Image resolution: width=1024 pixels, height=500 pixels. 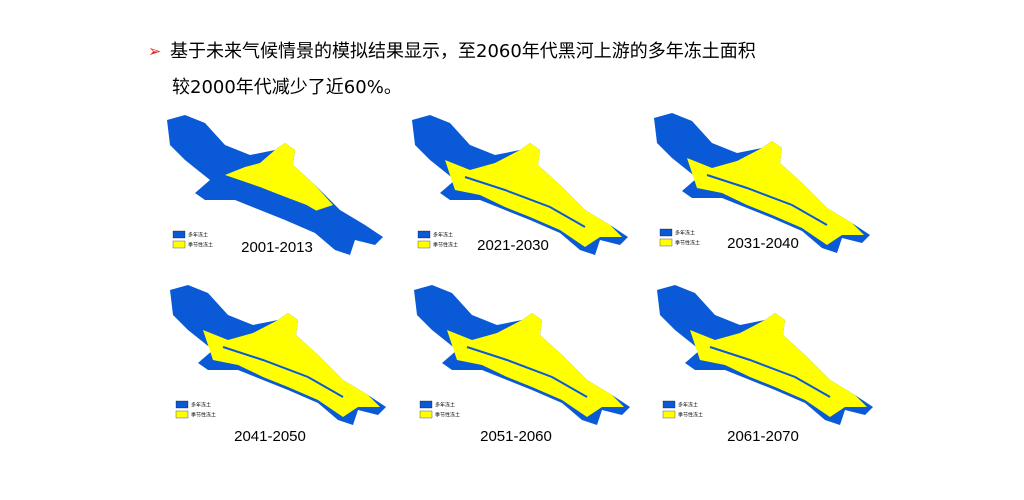 What do you see at coordinates (463, 51) in the screenshot?
I see `bullet-line: 基于未来气候情景的模拟结果显示，至2060年代黑河上游的多年冻土面积` at bounding box center [463, 51].